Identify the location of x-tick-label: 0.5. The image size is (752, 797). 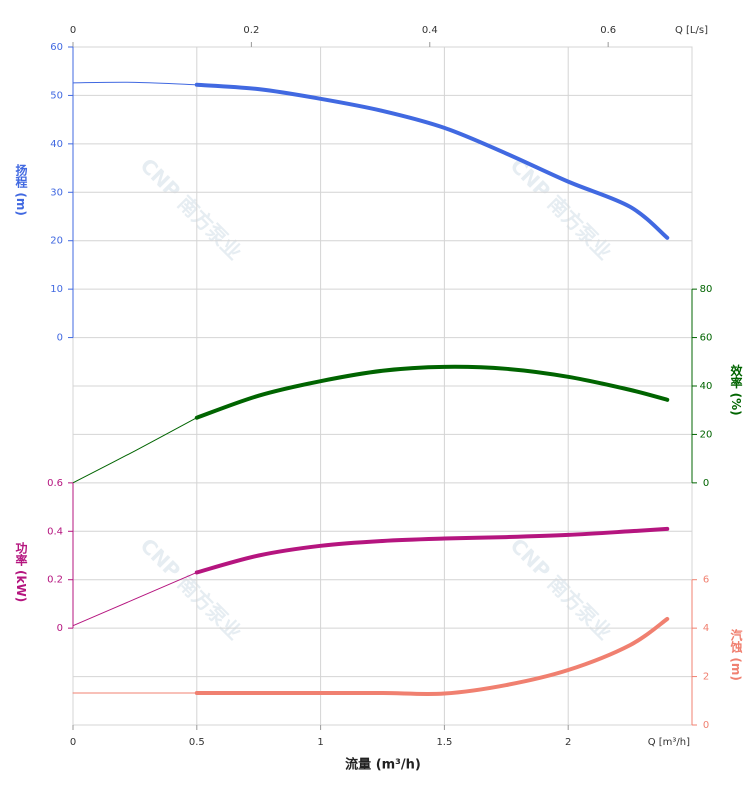
(197, 742).